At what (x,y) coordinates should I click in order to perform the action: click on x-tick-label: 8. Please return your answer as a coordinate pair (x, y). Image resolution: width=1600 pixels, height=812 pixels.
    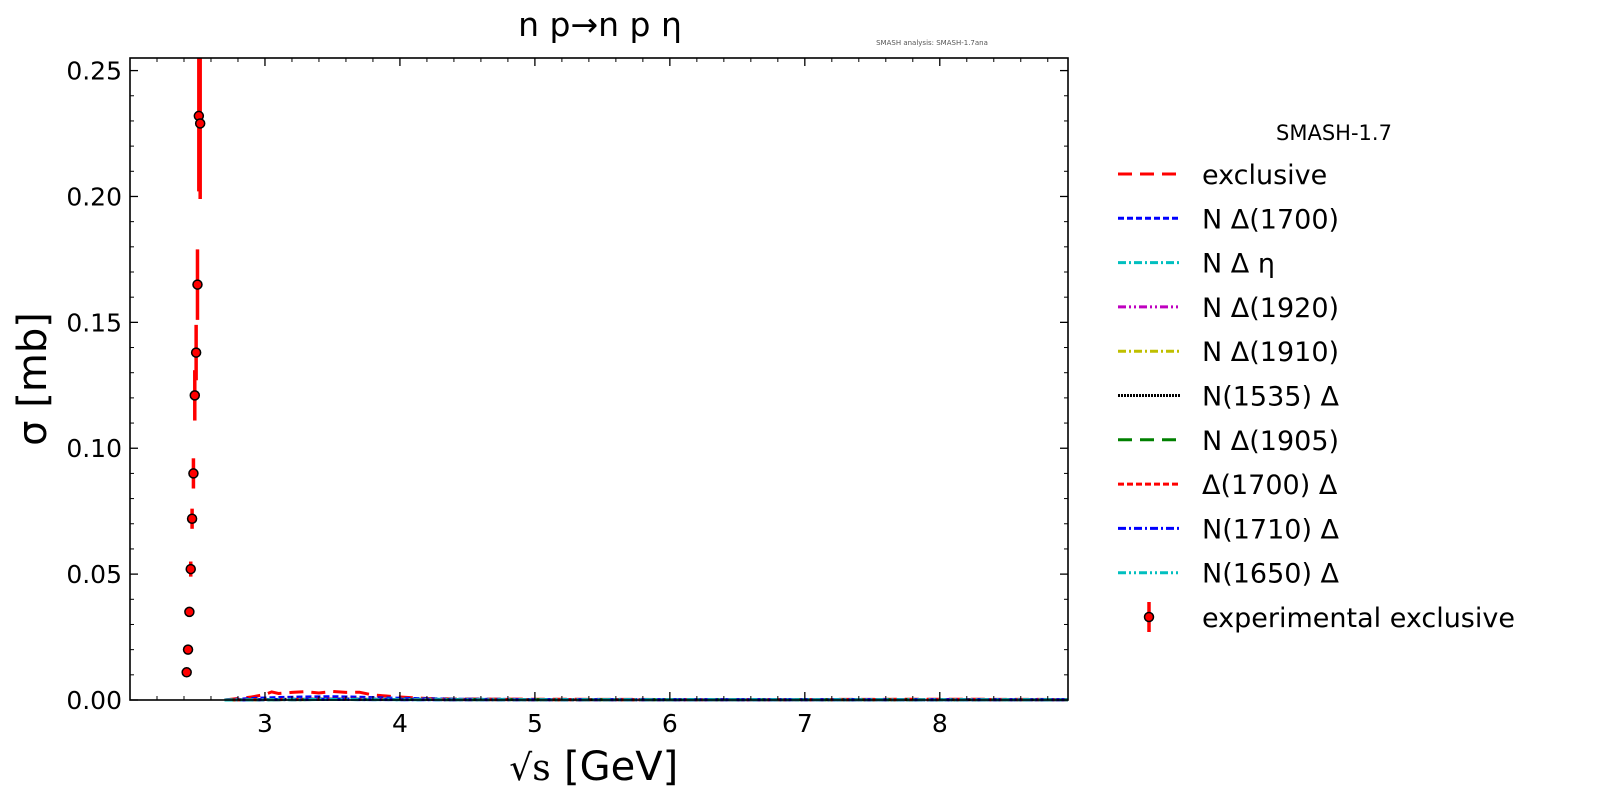
    Looking at the image, I should click on (940, 723).